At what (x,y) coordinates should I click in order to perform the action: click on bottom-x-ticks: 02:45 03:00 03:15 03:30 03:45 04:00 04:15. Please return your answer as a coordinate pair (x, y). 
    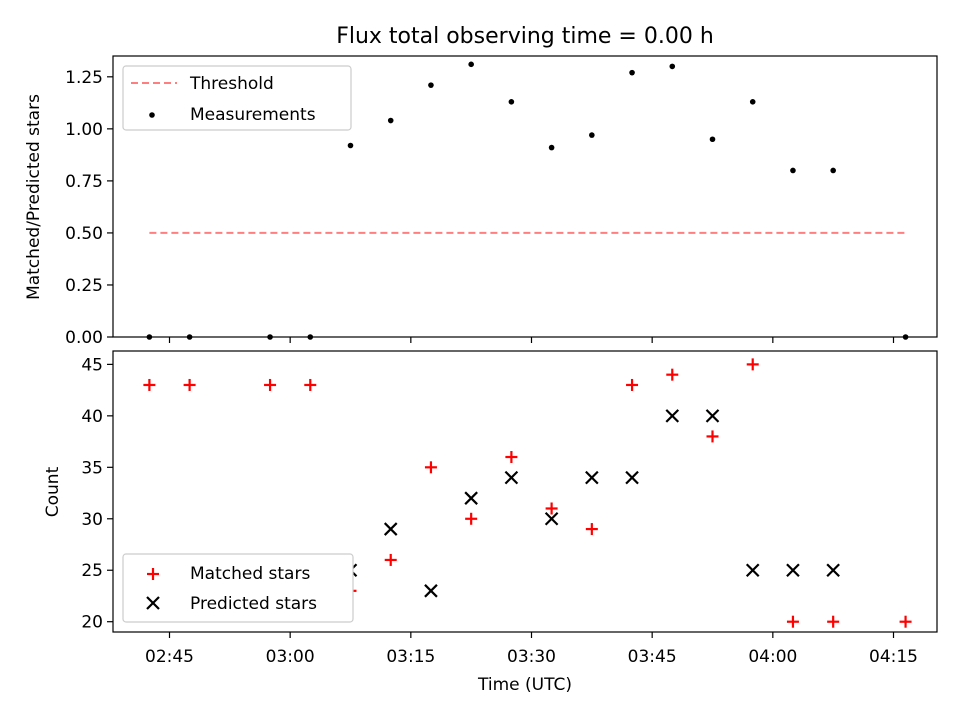
    Looking at the image, I should click on (531, 649).